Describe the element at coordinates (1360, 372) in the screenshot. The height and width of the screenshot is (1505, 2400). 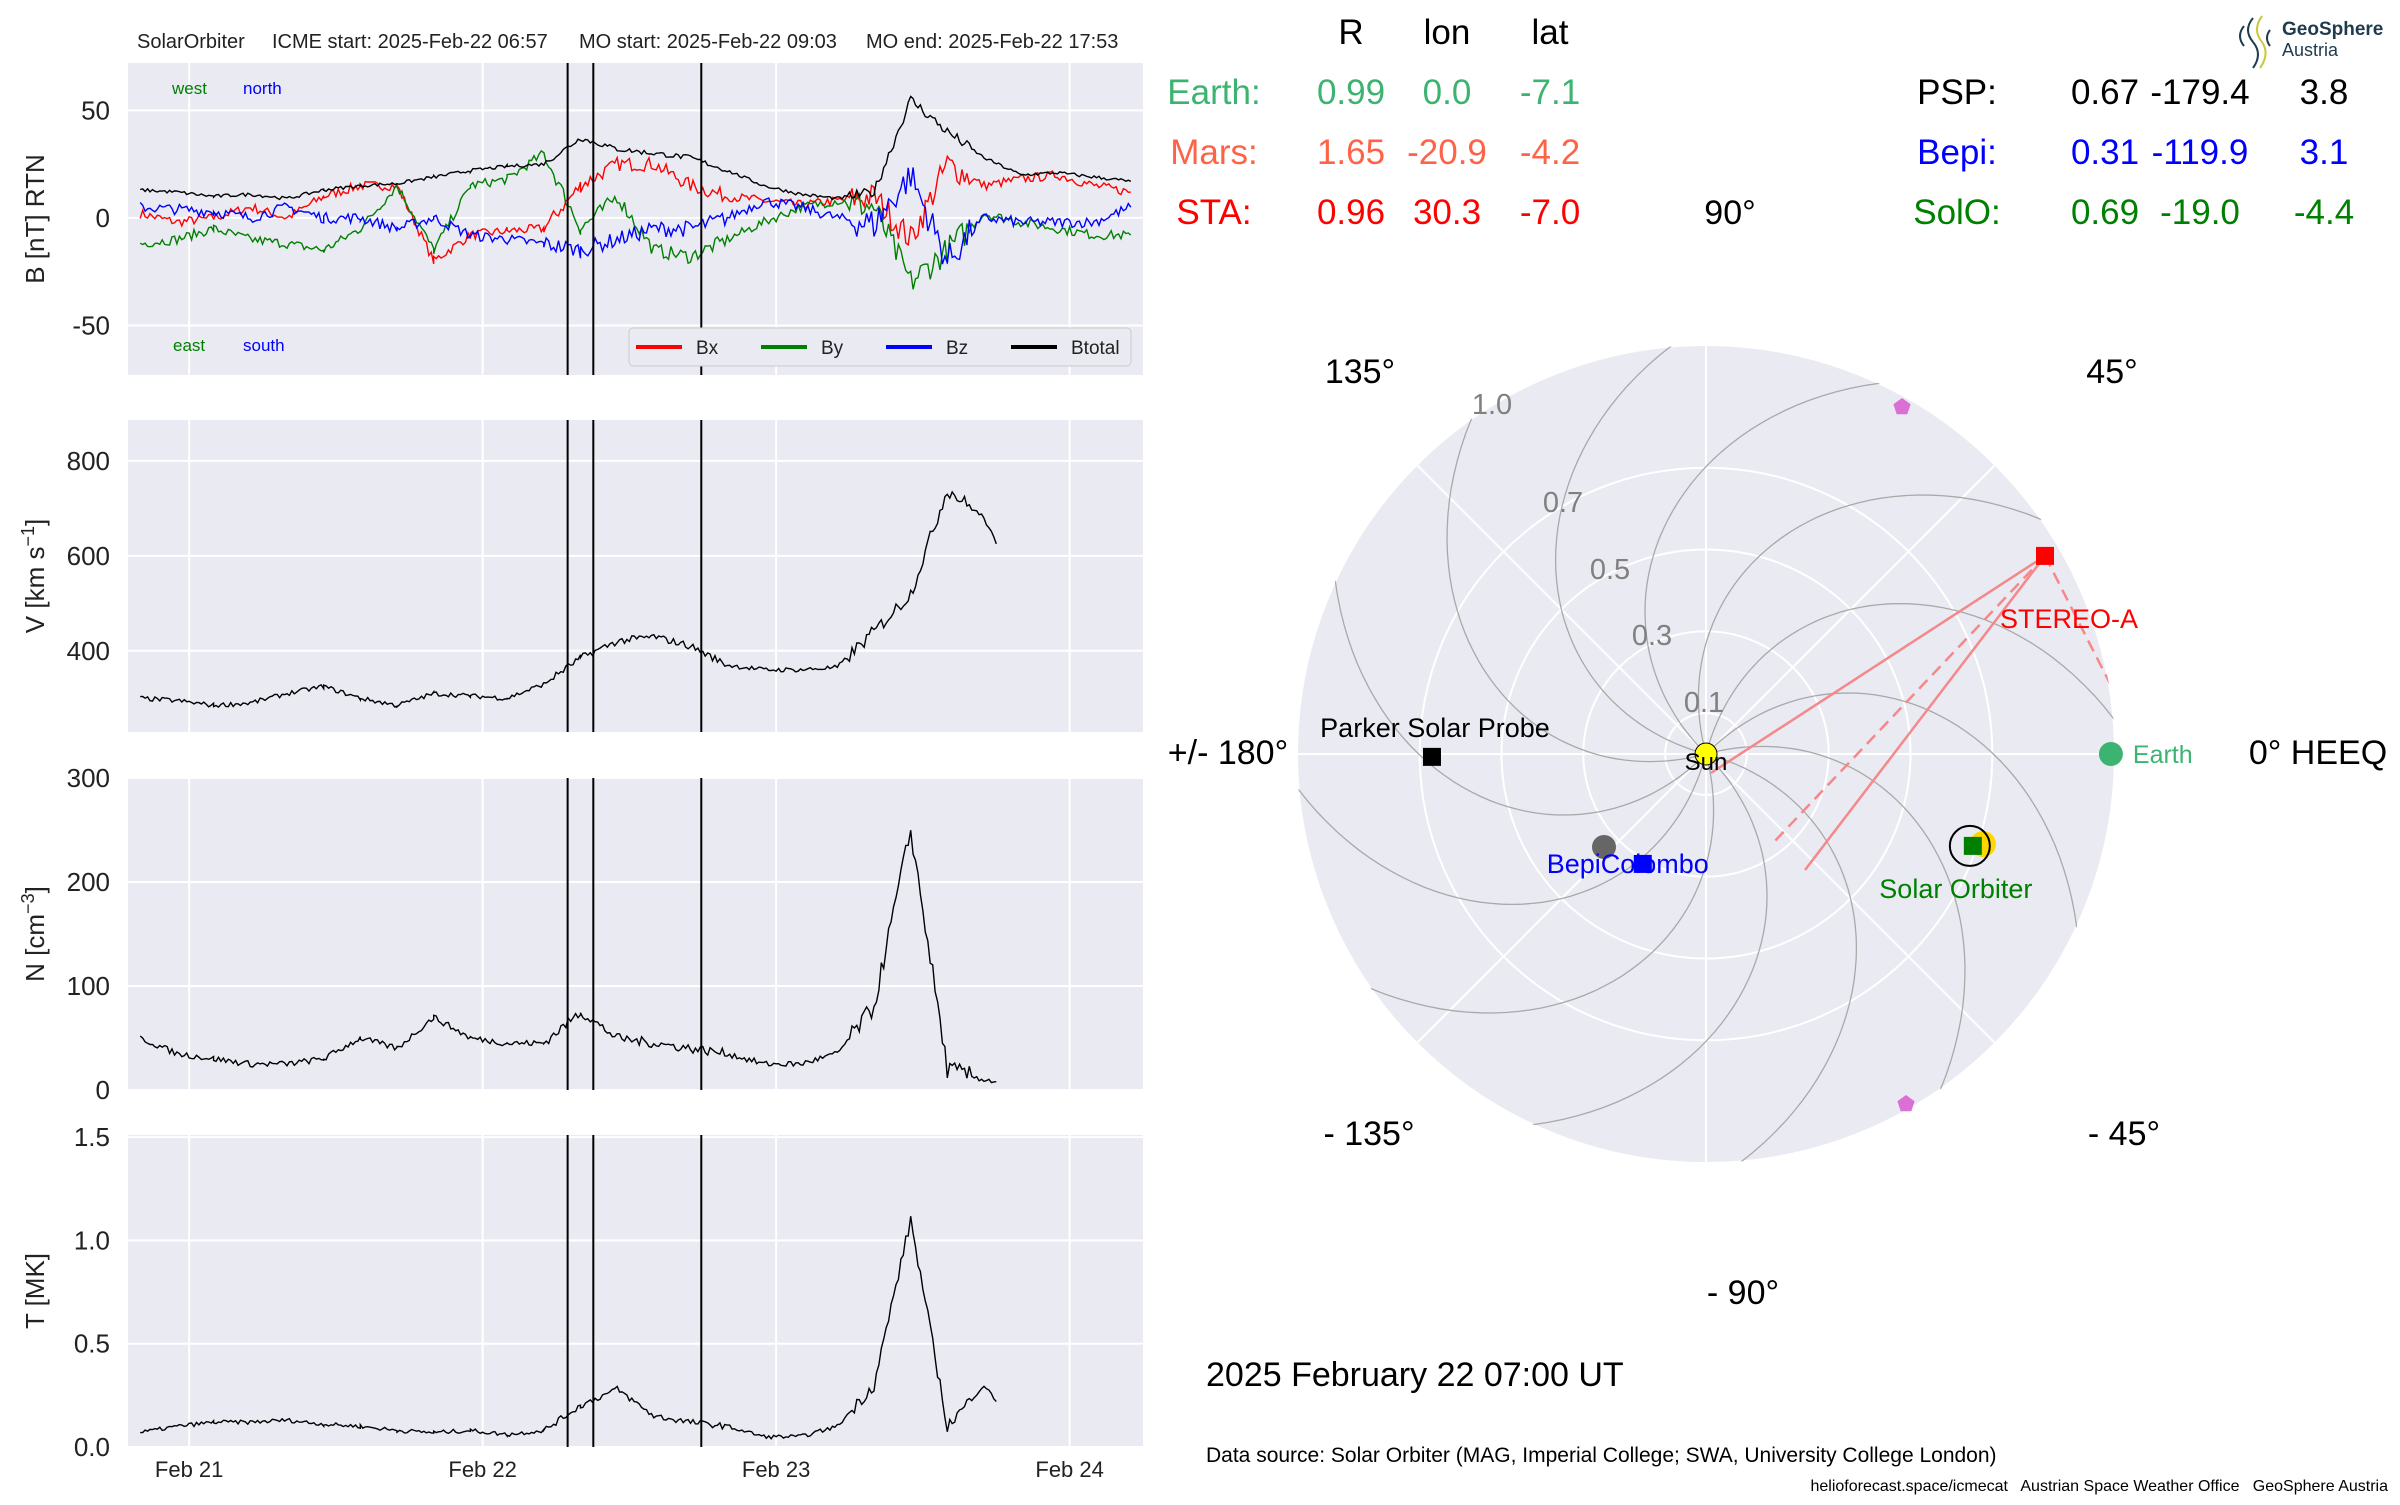
I see `angle-label: 135°` at that location.